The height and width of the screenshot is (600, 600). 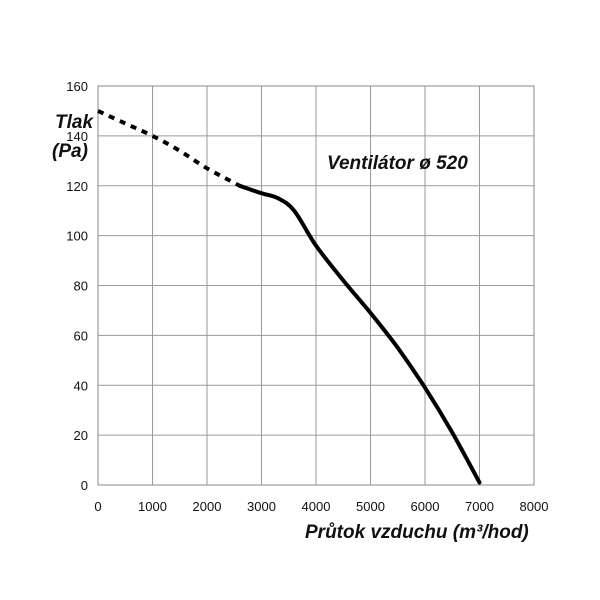 What do you see at coordinates (81, 335) in the screenshot?
I see `y-tick-label: 60` at bounding box center [81, 335].